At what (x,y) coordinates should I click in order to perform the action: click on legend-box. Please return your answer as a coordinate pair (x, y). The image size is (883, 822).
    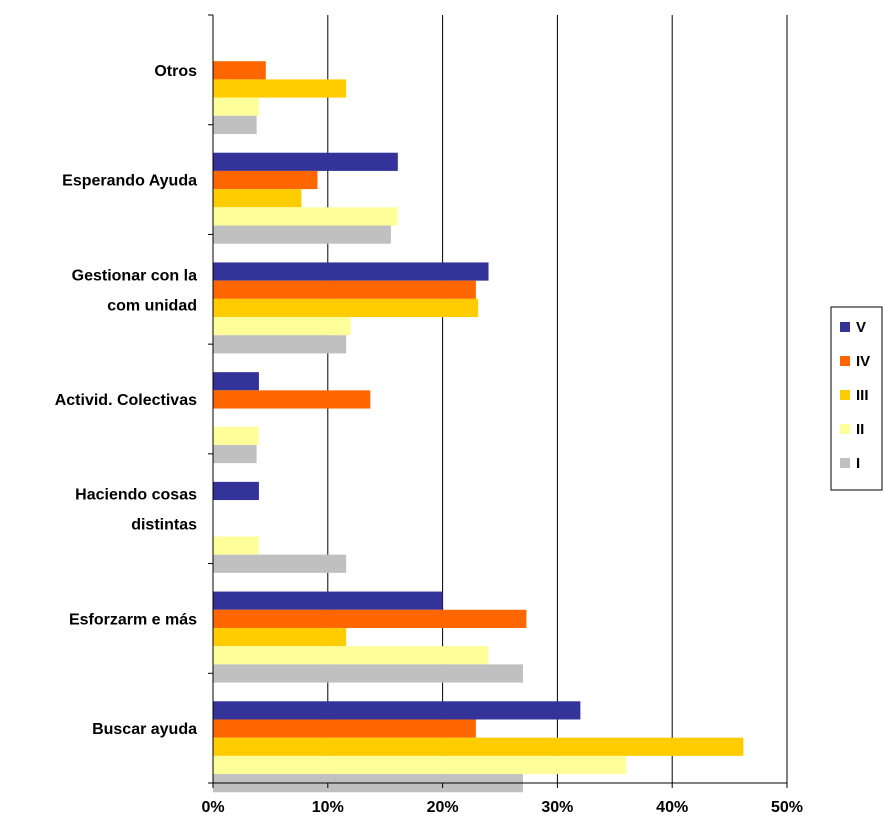
    Looking at the image, I should click on (856, 398).